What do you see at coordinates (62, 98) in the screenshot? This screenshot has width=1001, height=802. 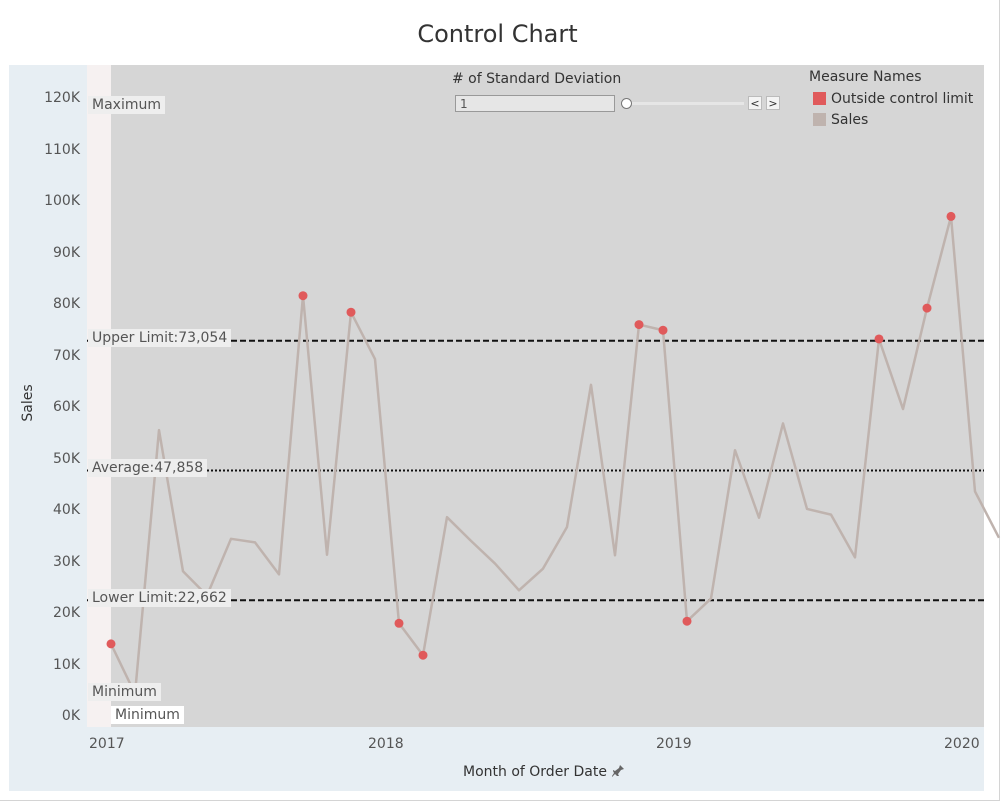 I see `y-tick-label: 120K` at bounding box center [62, 98].